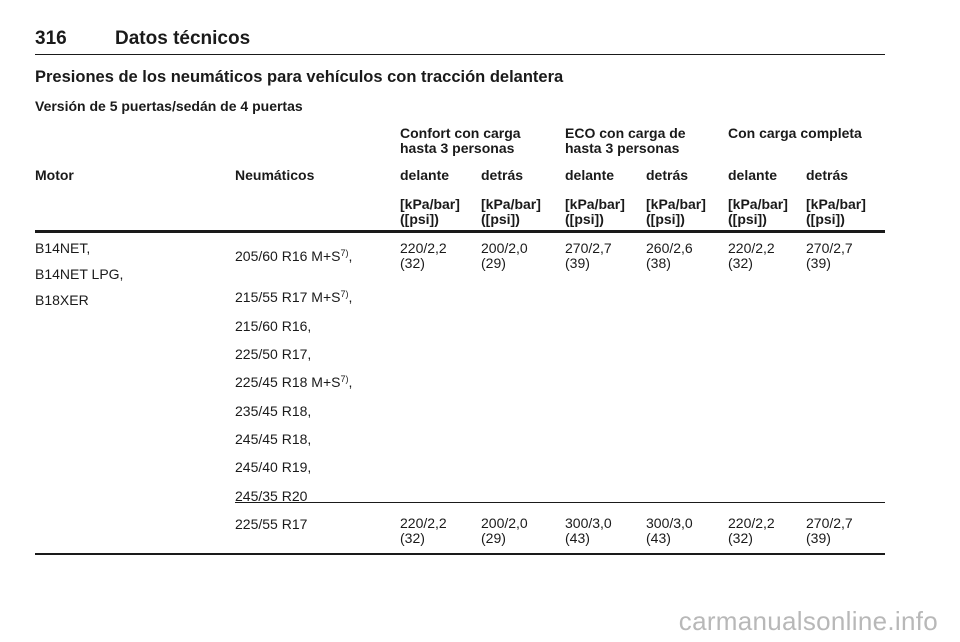 Image resolution: width=960 pixels, height=642 pixels. I want to click on motor-name: B14NET,, so click(63, 248).